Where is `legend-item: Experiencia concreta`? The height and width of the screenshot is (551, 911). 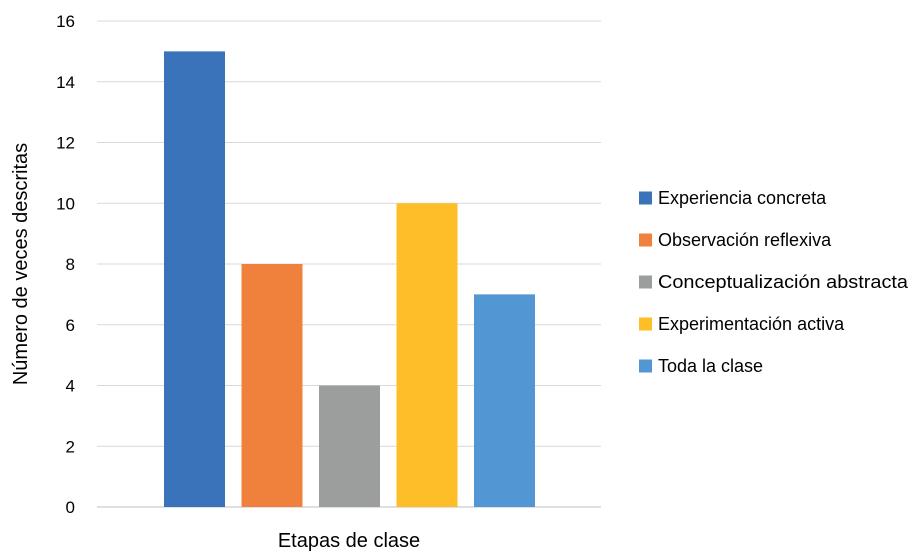
legend-item: Experiencia concreta is located at coordinates (733, 198).